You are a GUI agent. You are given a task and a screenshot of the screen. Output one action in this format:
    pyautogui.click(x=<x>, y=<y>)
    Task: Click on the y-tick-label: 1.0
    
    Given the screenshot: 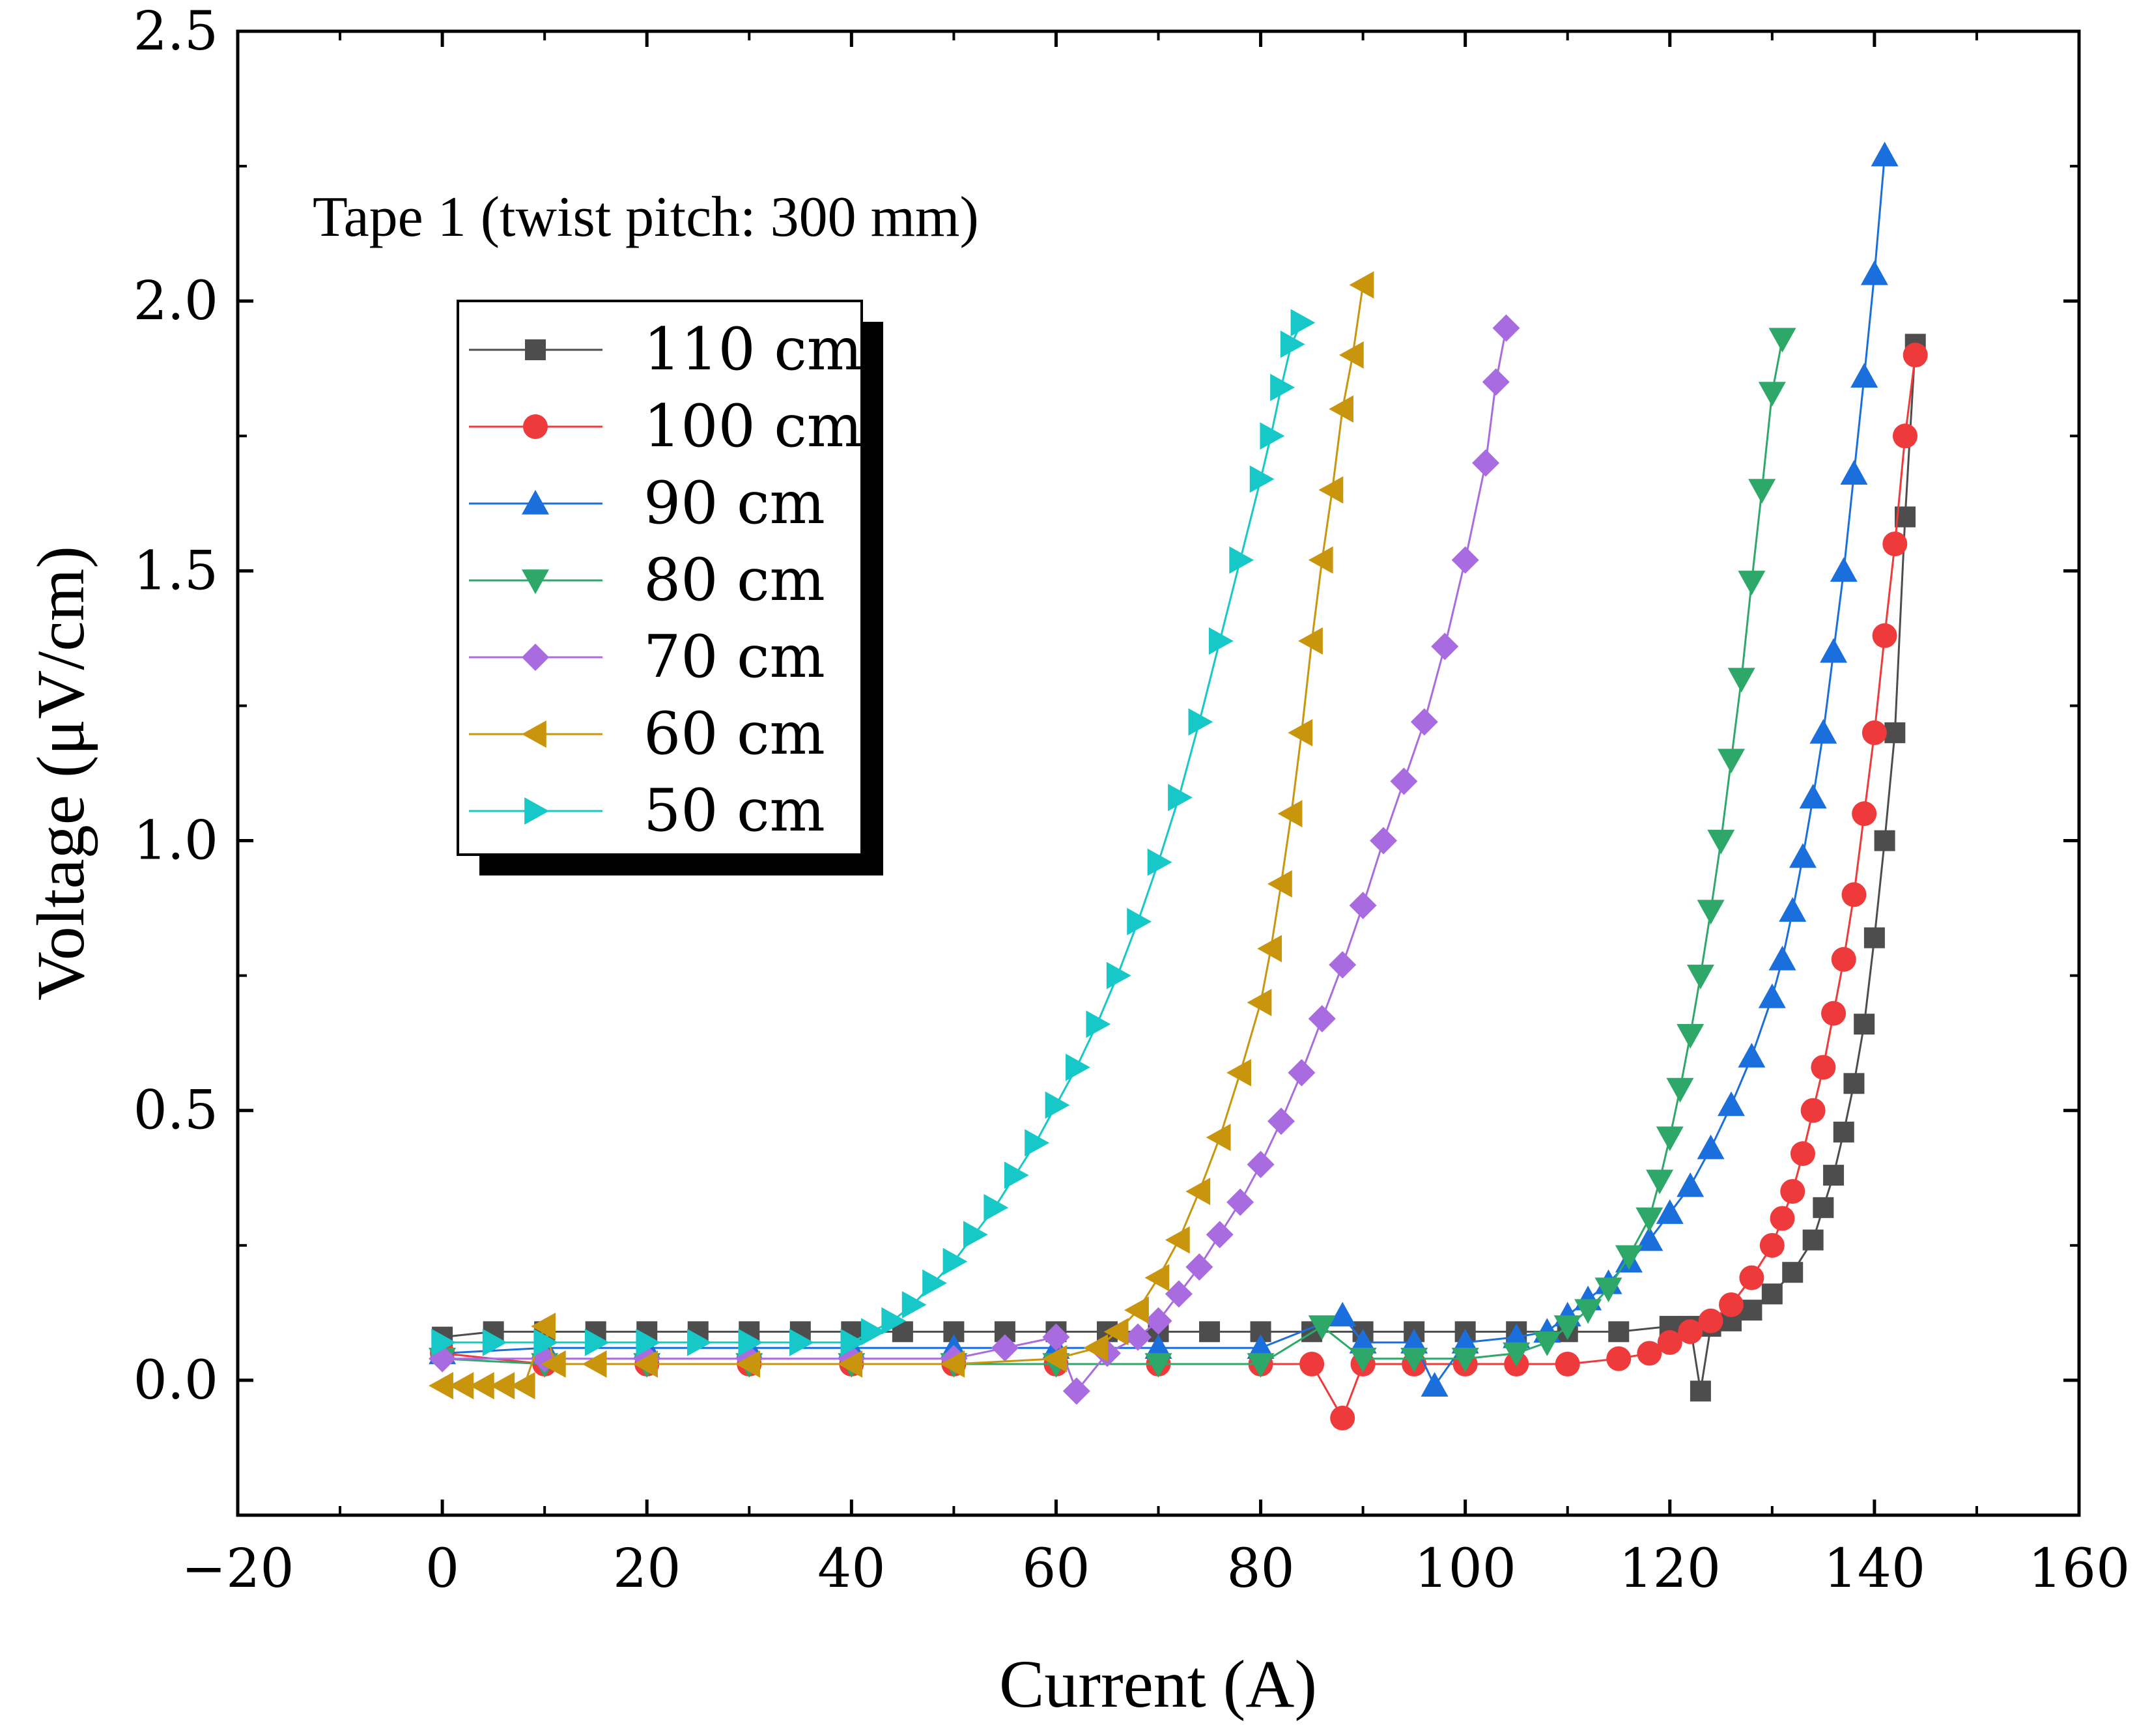 What is the action you would take?
    pyautogui.click(x=176, y=841)
    